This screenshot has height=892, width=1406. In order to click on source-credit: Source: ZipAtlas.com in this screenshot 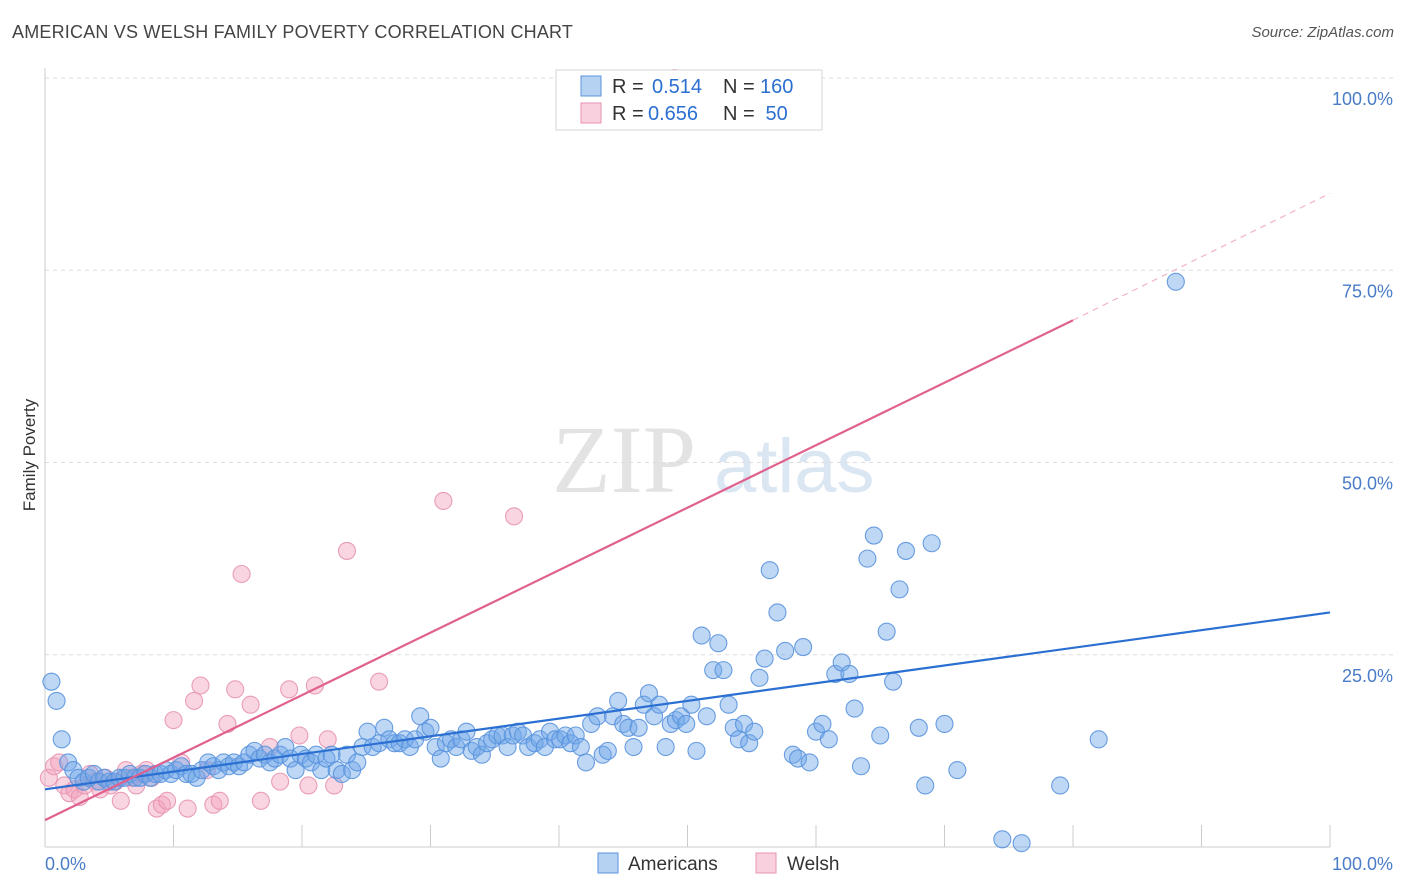, I will do `click(1322, 32)`.